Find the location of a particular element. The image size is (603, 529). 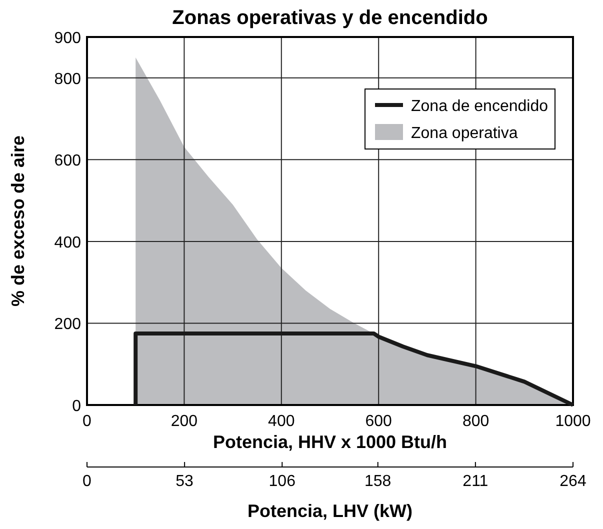

legend-label: Zona de encendido is located at coordinates (479, 106).